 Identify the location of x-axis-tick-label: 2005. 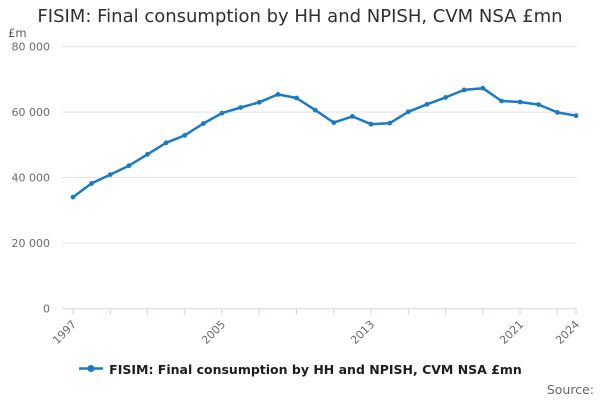
(213, 332).